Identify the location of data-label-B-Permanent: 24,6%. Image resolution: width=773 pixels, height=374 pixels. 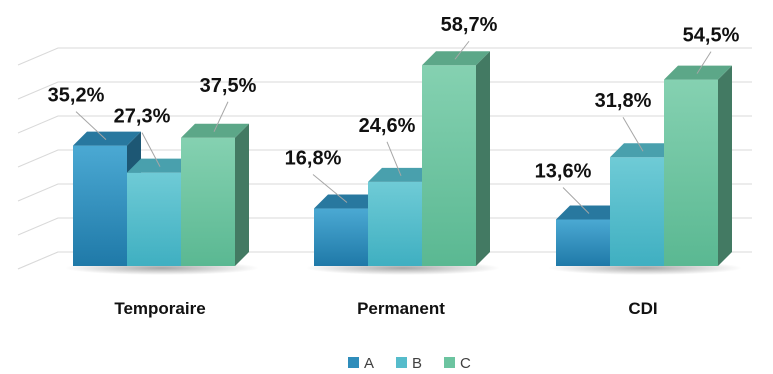
(387, 126).